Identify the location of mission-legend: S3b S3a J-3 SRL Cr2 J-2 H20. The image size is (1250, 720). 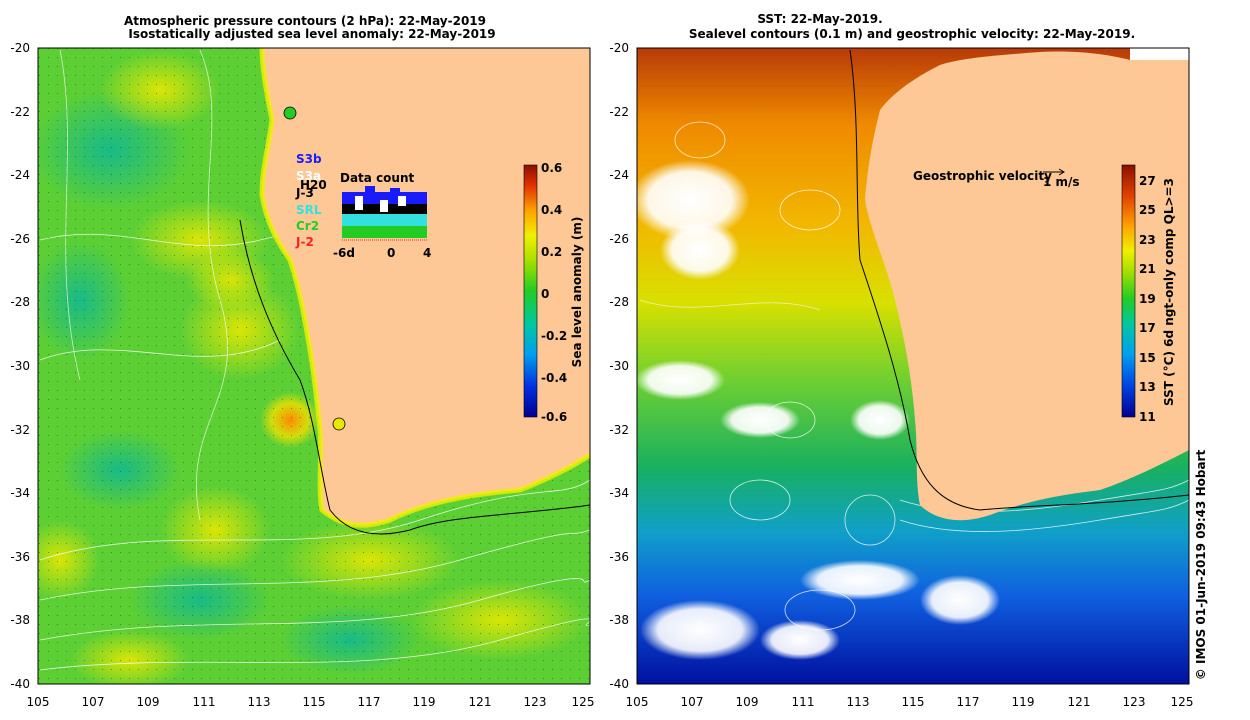
(311, 200).